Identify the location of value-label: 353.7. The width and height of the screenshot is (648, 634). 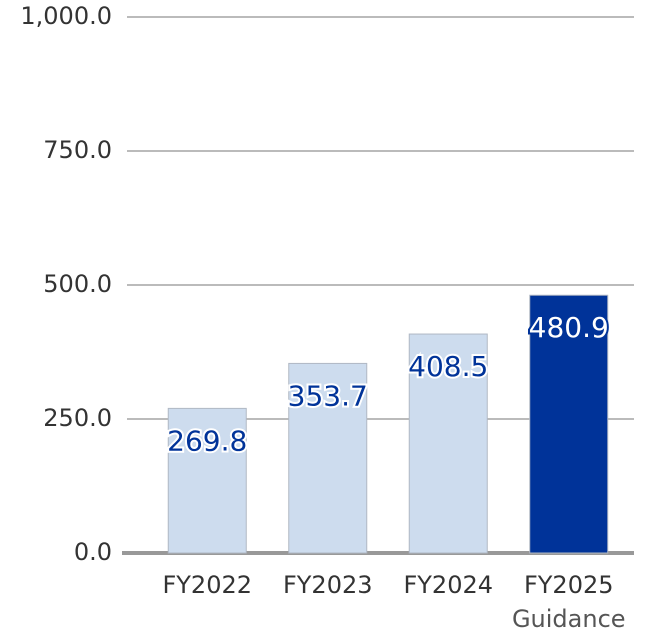
(328, 395).